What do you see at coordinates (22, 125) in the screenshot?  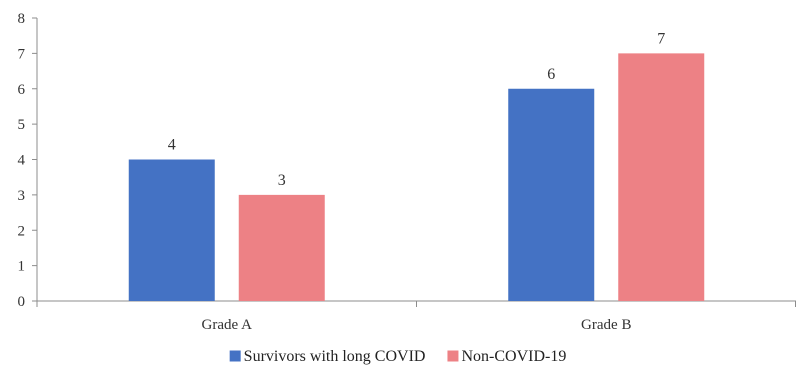 I see `y-tick-label: 5` at bounding box center [22, 125].